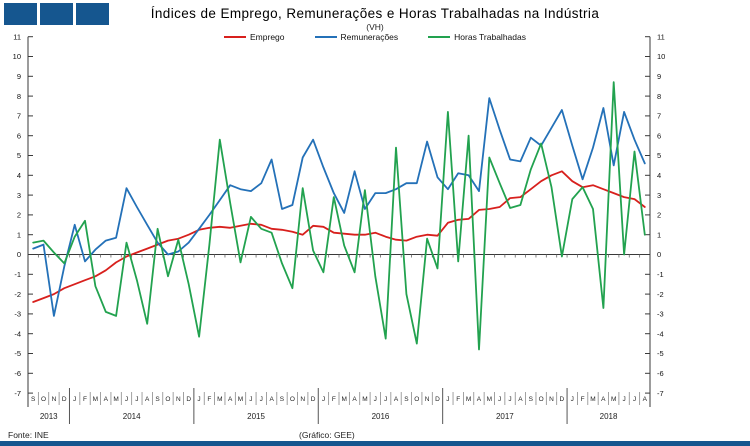 This screenshot has width=750, height=446. Describe the element at coordinates (17, 373) in the screenshot. I see `svg-text: -6` at that location.